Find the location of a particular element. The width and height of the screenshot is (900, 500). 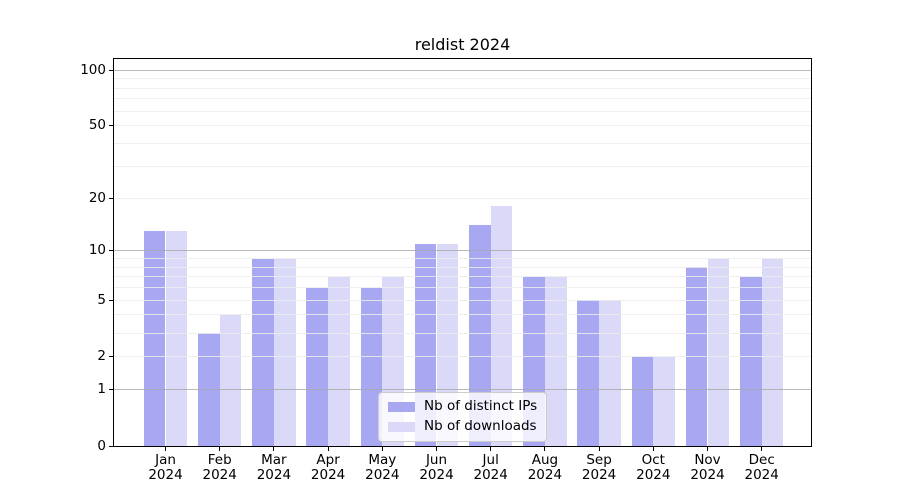

bar-feb-downloads is located at coordinates (230, 380).